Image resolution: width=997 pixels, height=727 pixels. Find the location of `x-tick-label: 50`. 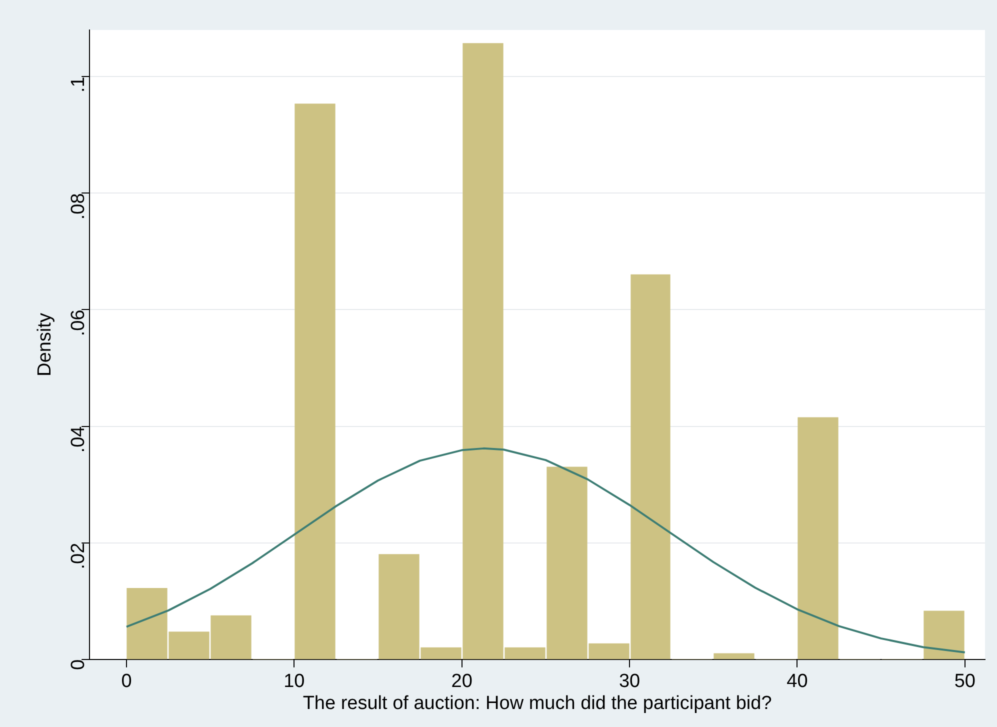

x-tick-label: 50 is located at coordinates (965, 681).